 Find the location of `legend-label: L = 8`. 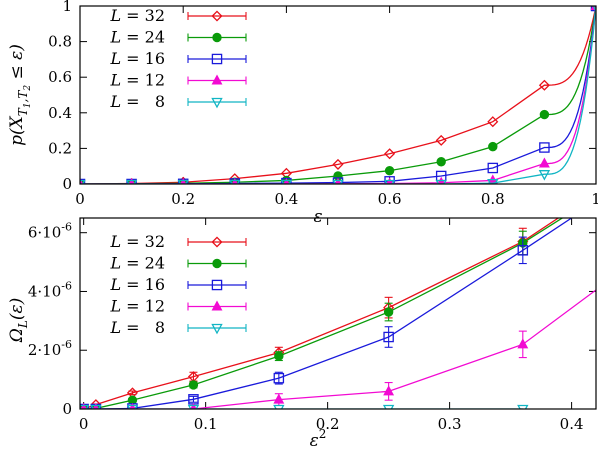

legend-label: L = 8 is located at coordinates (137, 101).